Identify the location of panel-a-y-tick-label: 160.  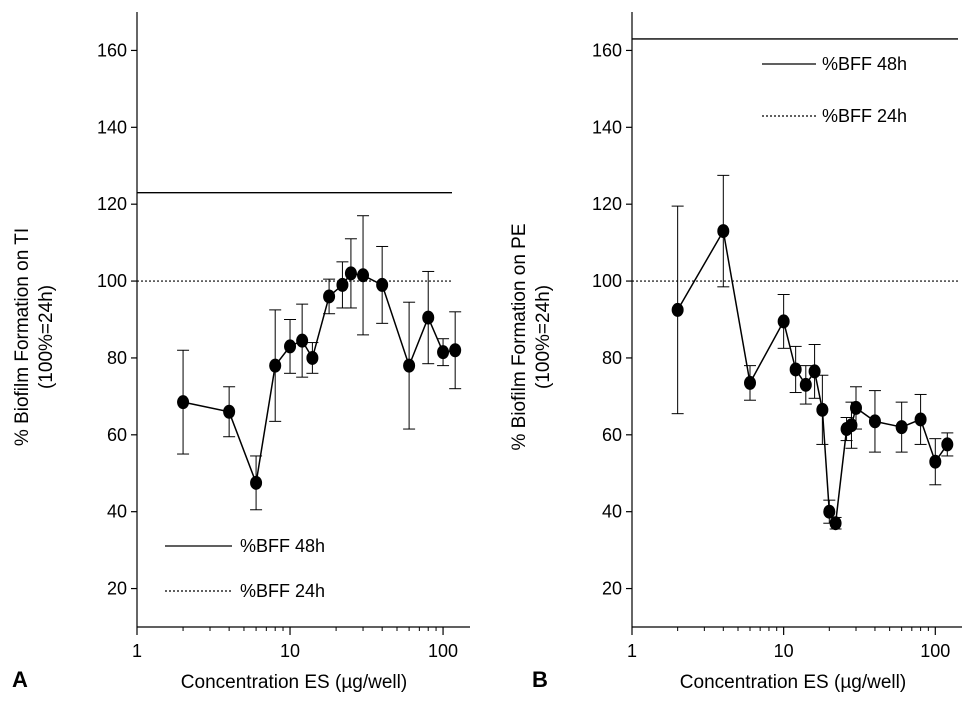
(112, 50).